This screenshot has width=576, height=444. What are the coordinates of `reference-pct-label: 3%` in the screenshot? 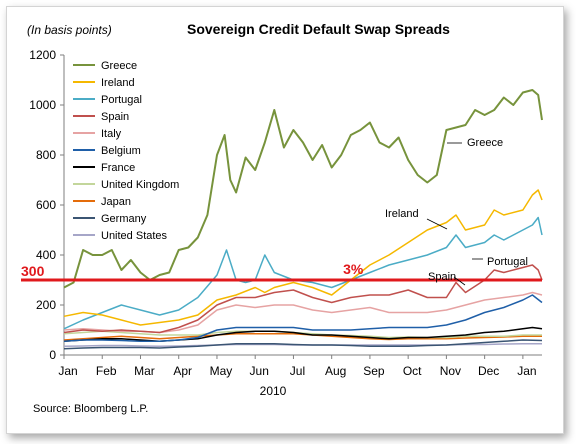 It's located at (353, 269).